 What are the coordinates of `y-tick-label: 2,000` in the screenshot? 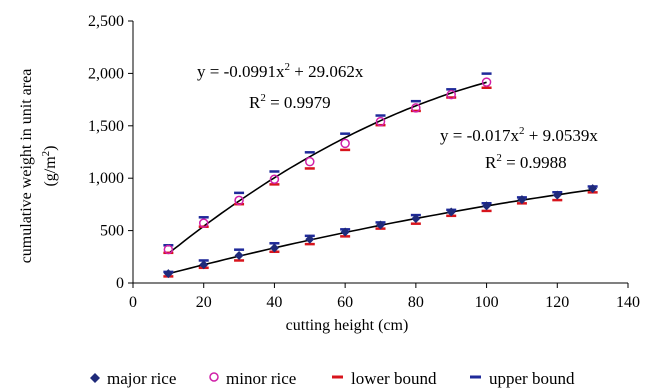 It's located at (106, 73).